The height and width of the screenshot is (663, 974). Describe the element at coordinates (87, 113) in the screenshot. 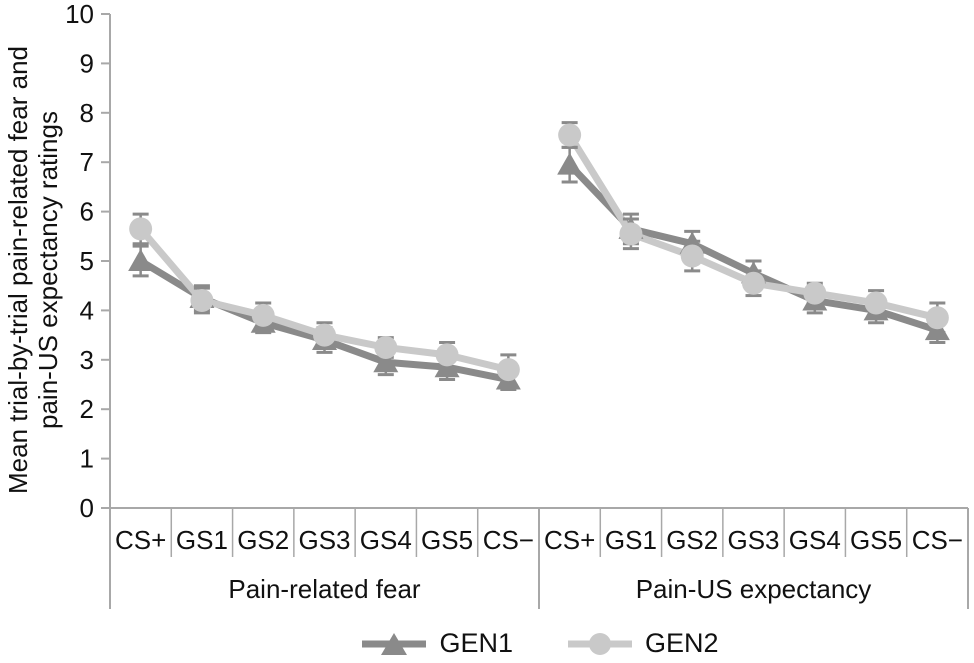

I see `y-tick-label: 8` at that location.